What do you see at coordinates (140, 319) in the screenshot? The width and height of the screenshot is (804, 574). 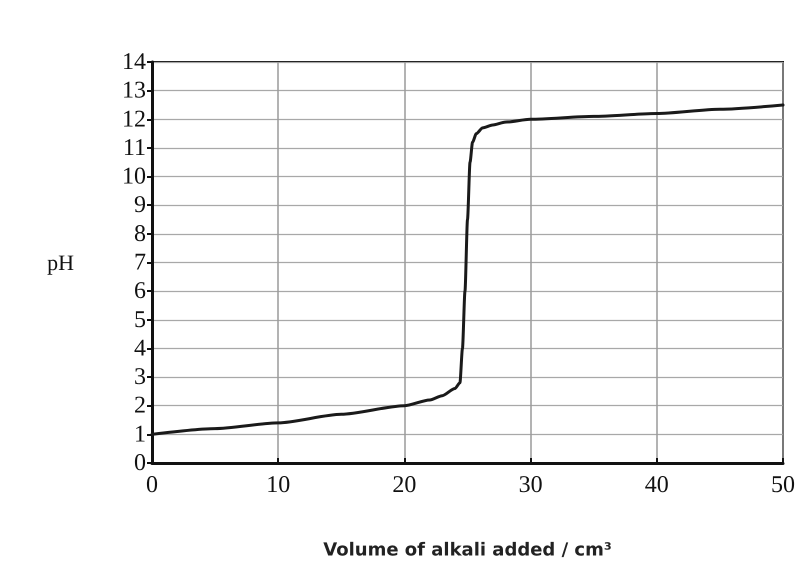 I see `y-tick-label: 5` at bounding box center [140, 319].